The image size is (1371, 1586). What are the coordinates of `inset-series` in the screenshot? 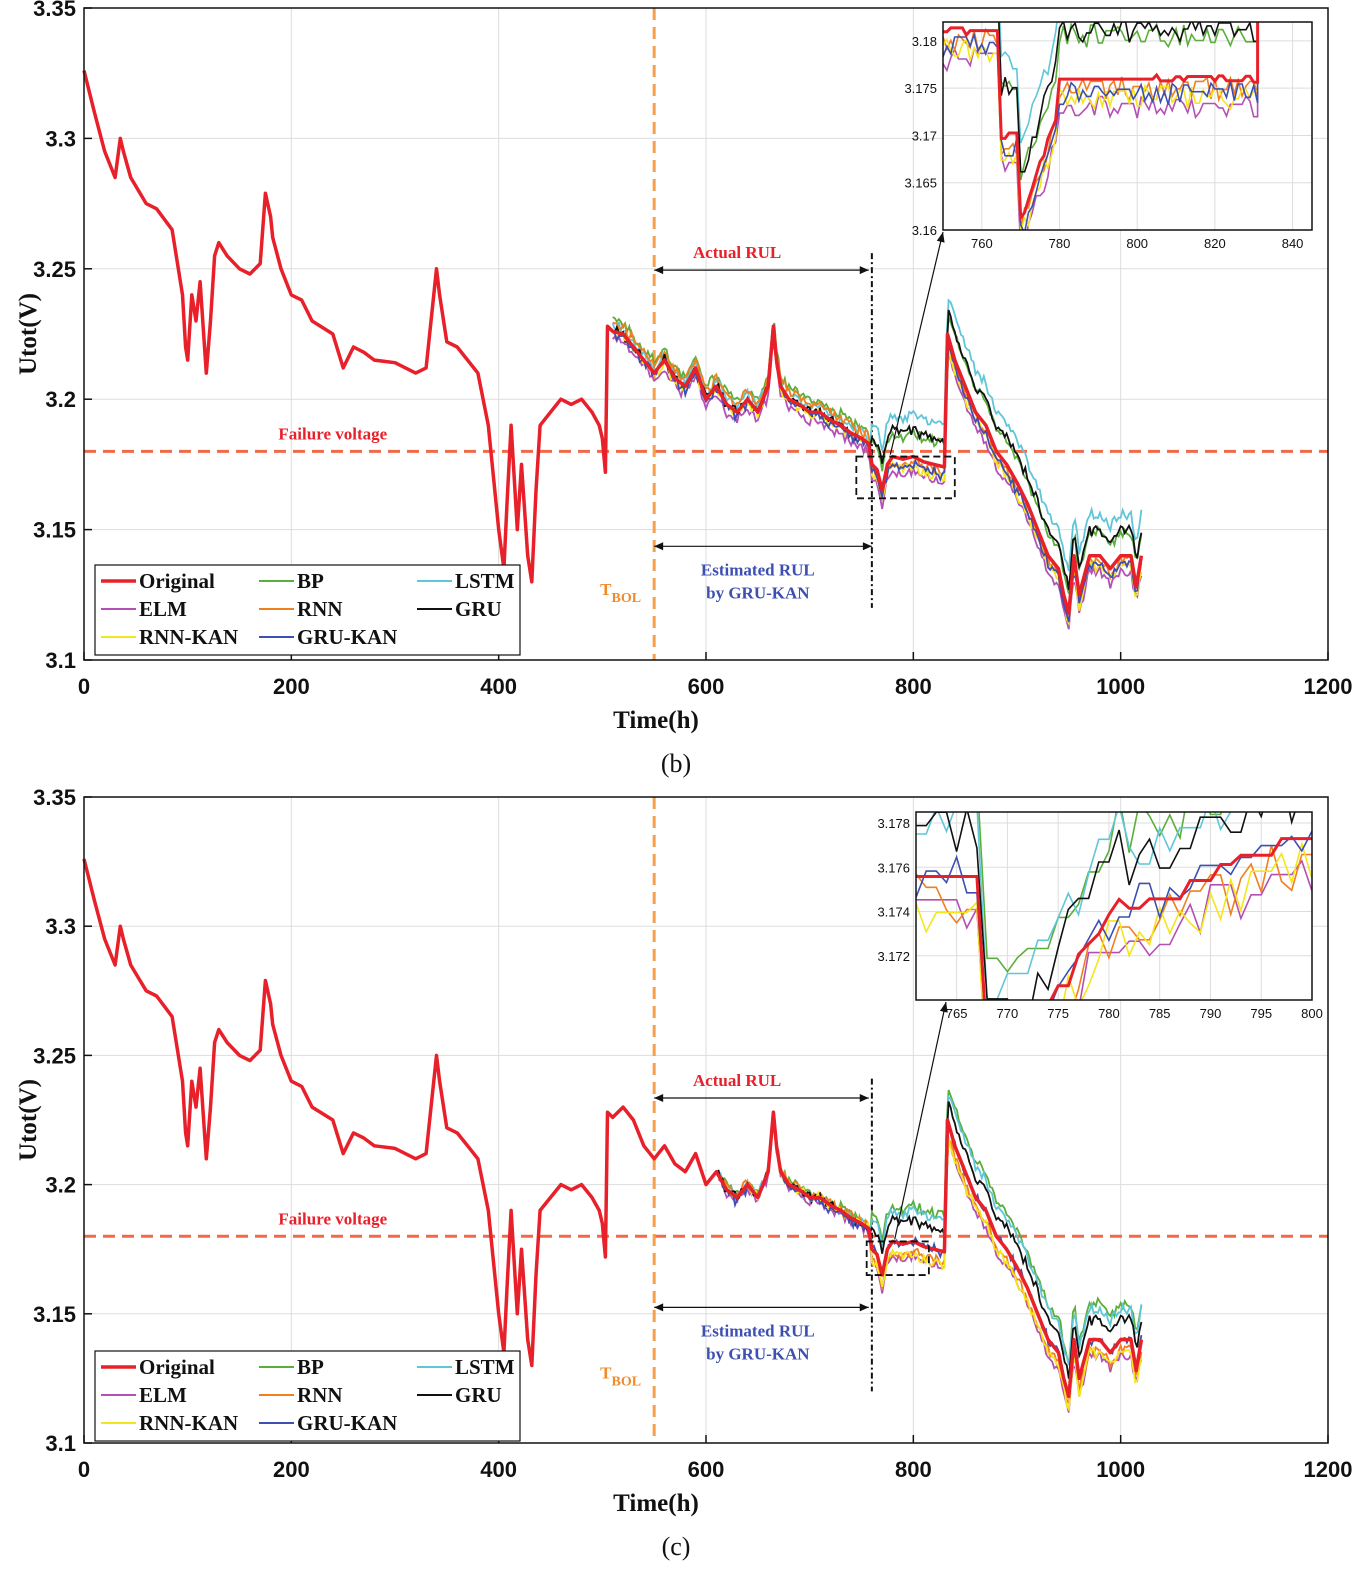 It's located at (1101, 126).